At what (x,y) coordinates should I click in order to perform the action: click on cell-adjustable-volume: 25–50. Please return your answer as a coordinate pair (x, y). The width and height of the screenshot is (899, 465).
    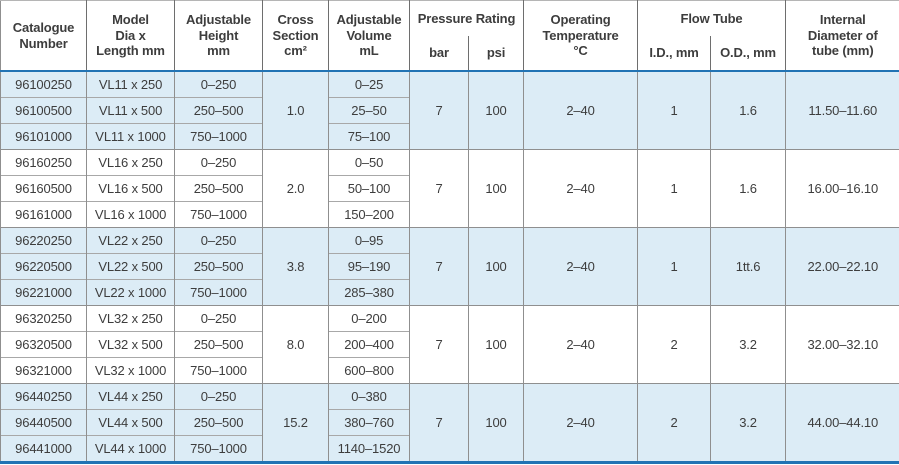
    Looking at the image, I should click on (369, 110).